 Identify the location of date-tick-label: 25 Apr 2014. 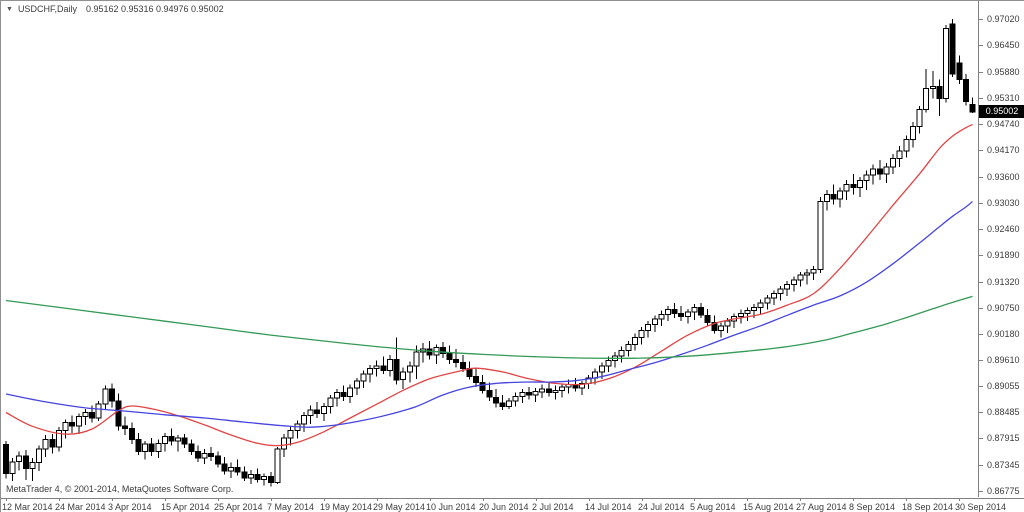
(238, 505).